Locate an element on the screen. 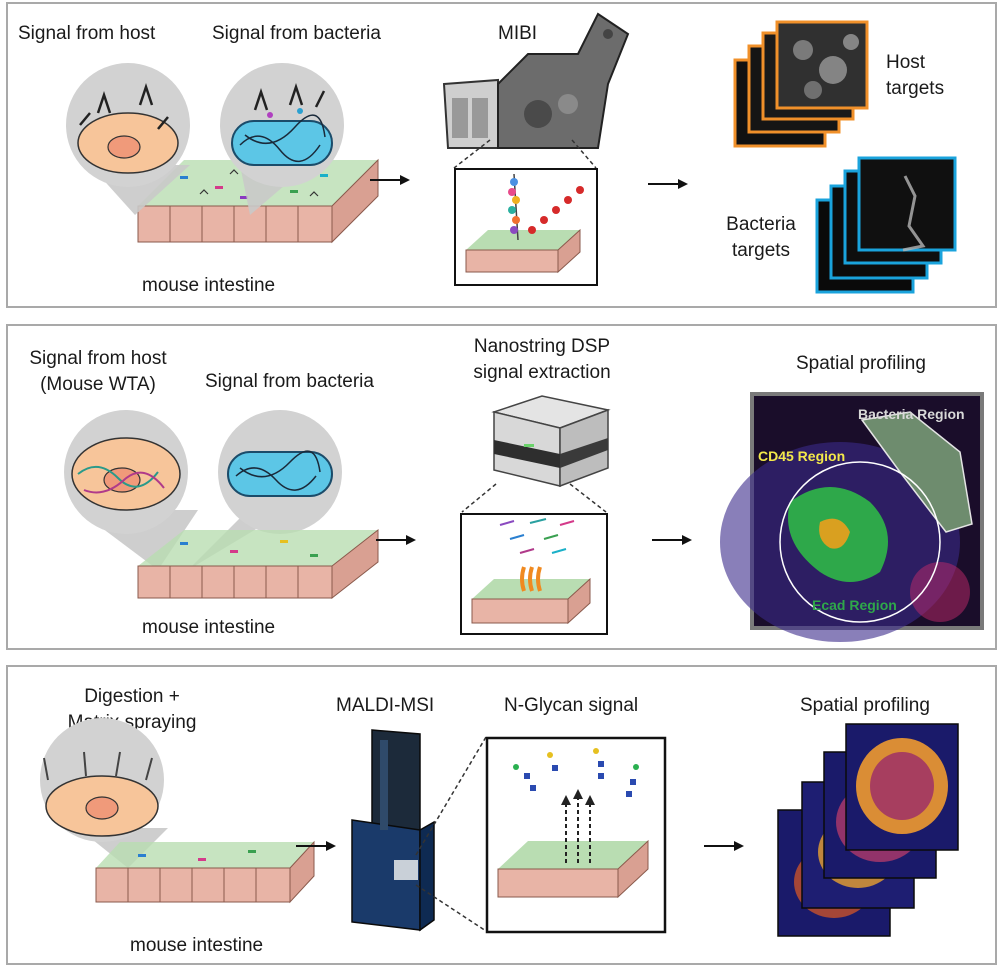 The width and height of the screenshot is (1005, 971). tissue-label: mouse intestine is located at coordinates (209, 285).